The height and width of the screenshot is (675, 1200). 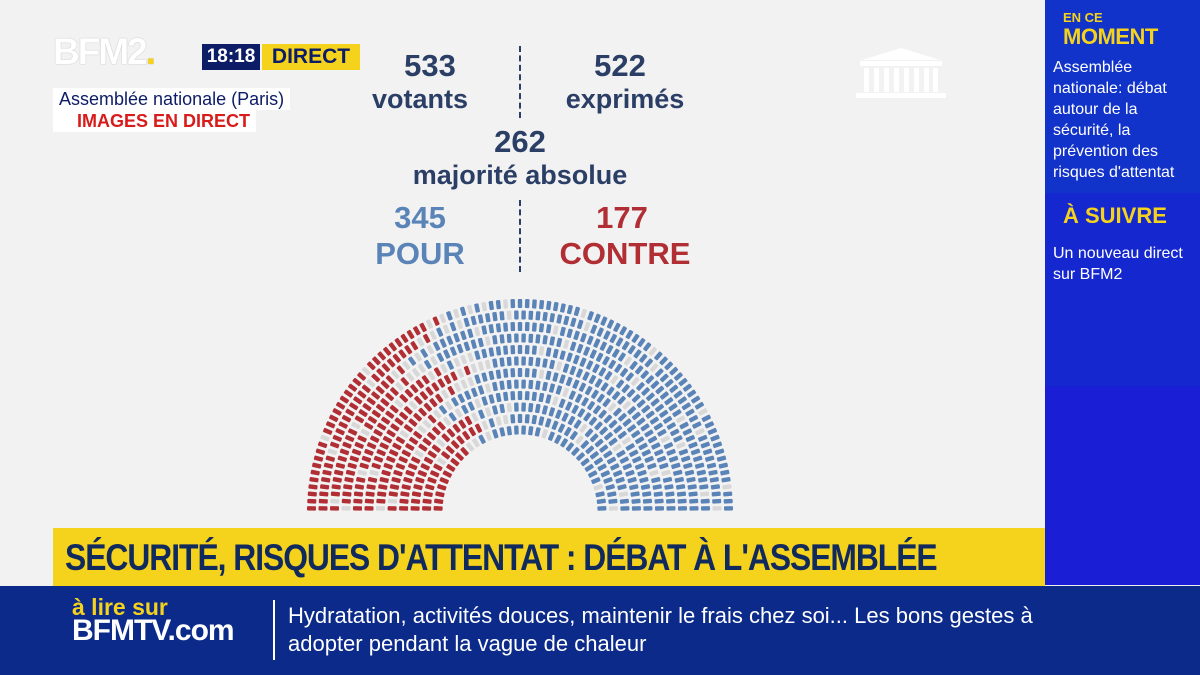 What do you see at coordinates (1115, 215) in the screenshot?
I see `next-title: À SUIVRE` at bounding box center [1115, 215].